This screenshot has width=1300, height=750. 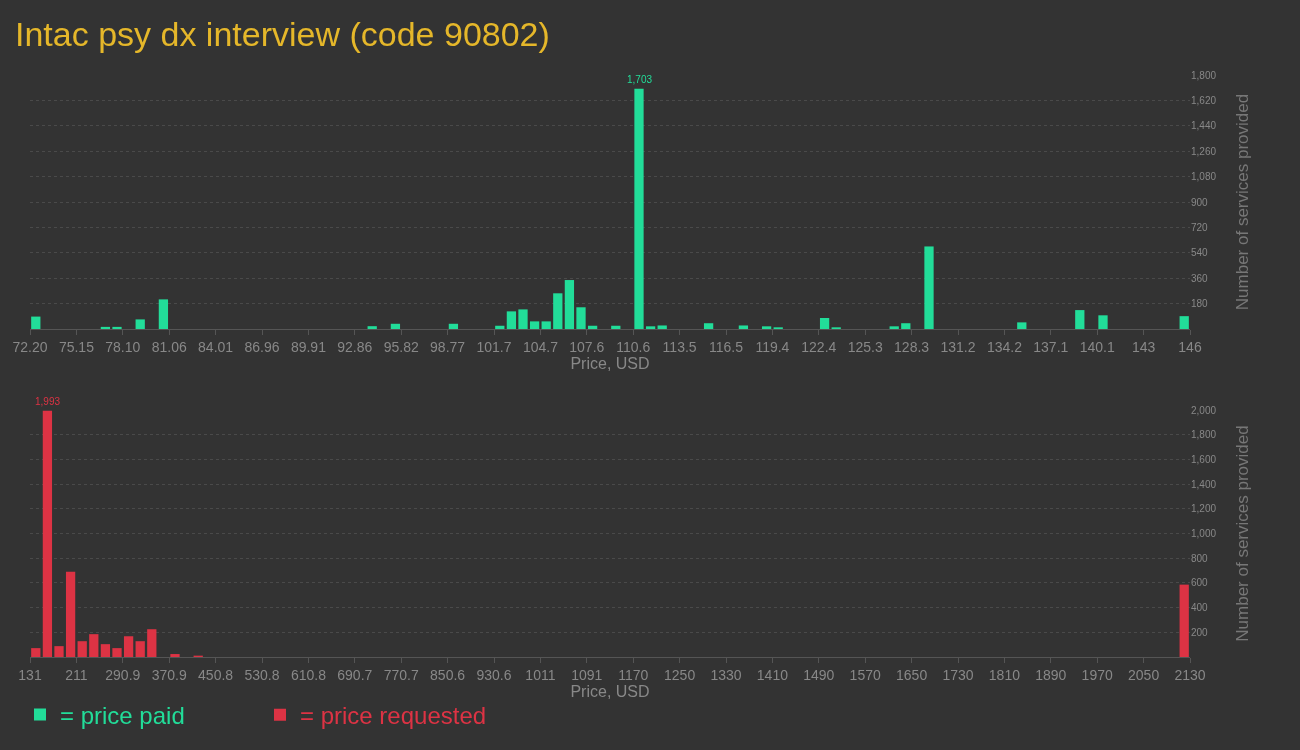 What do you see at coordinates (912, 674) in the screenshot?
I see `x-tick-label: 1650` at bounding box center [912, 674].